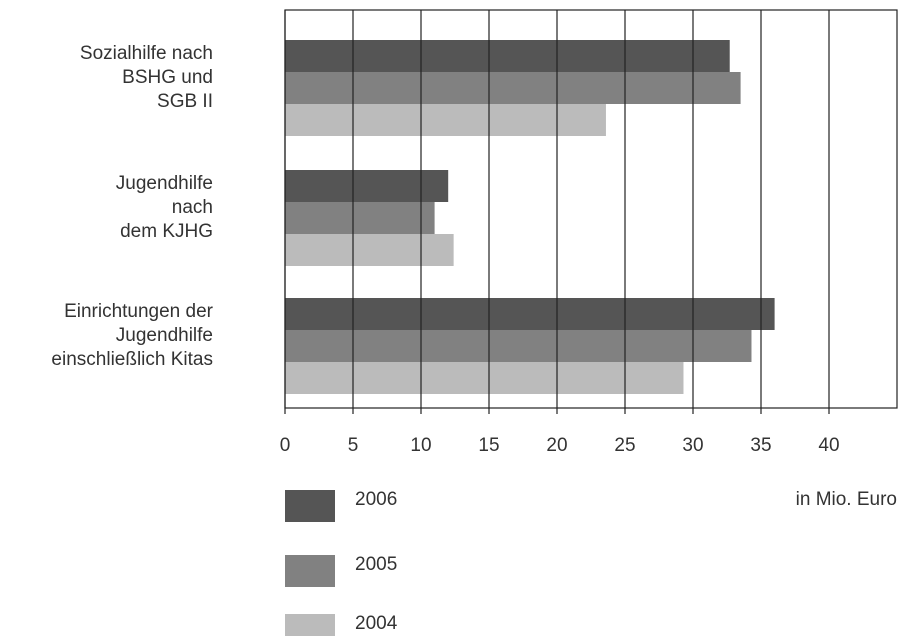 The image size is (904, 636). I want to click on category-label: einschließlich Kitas, so click(132, 359).